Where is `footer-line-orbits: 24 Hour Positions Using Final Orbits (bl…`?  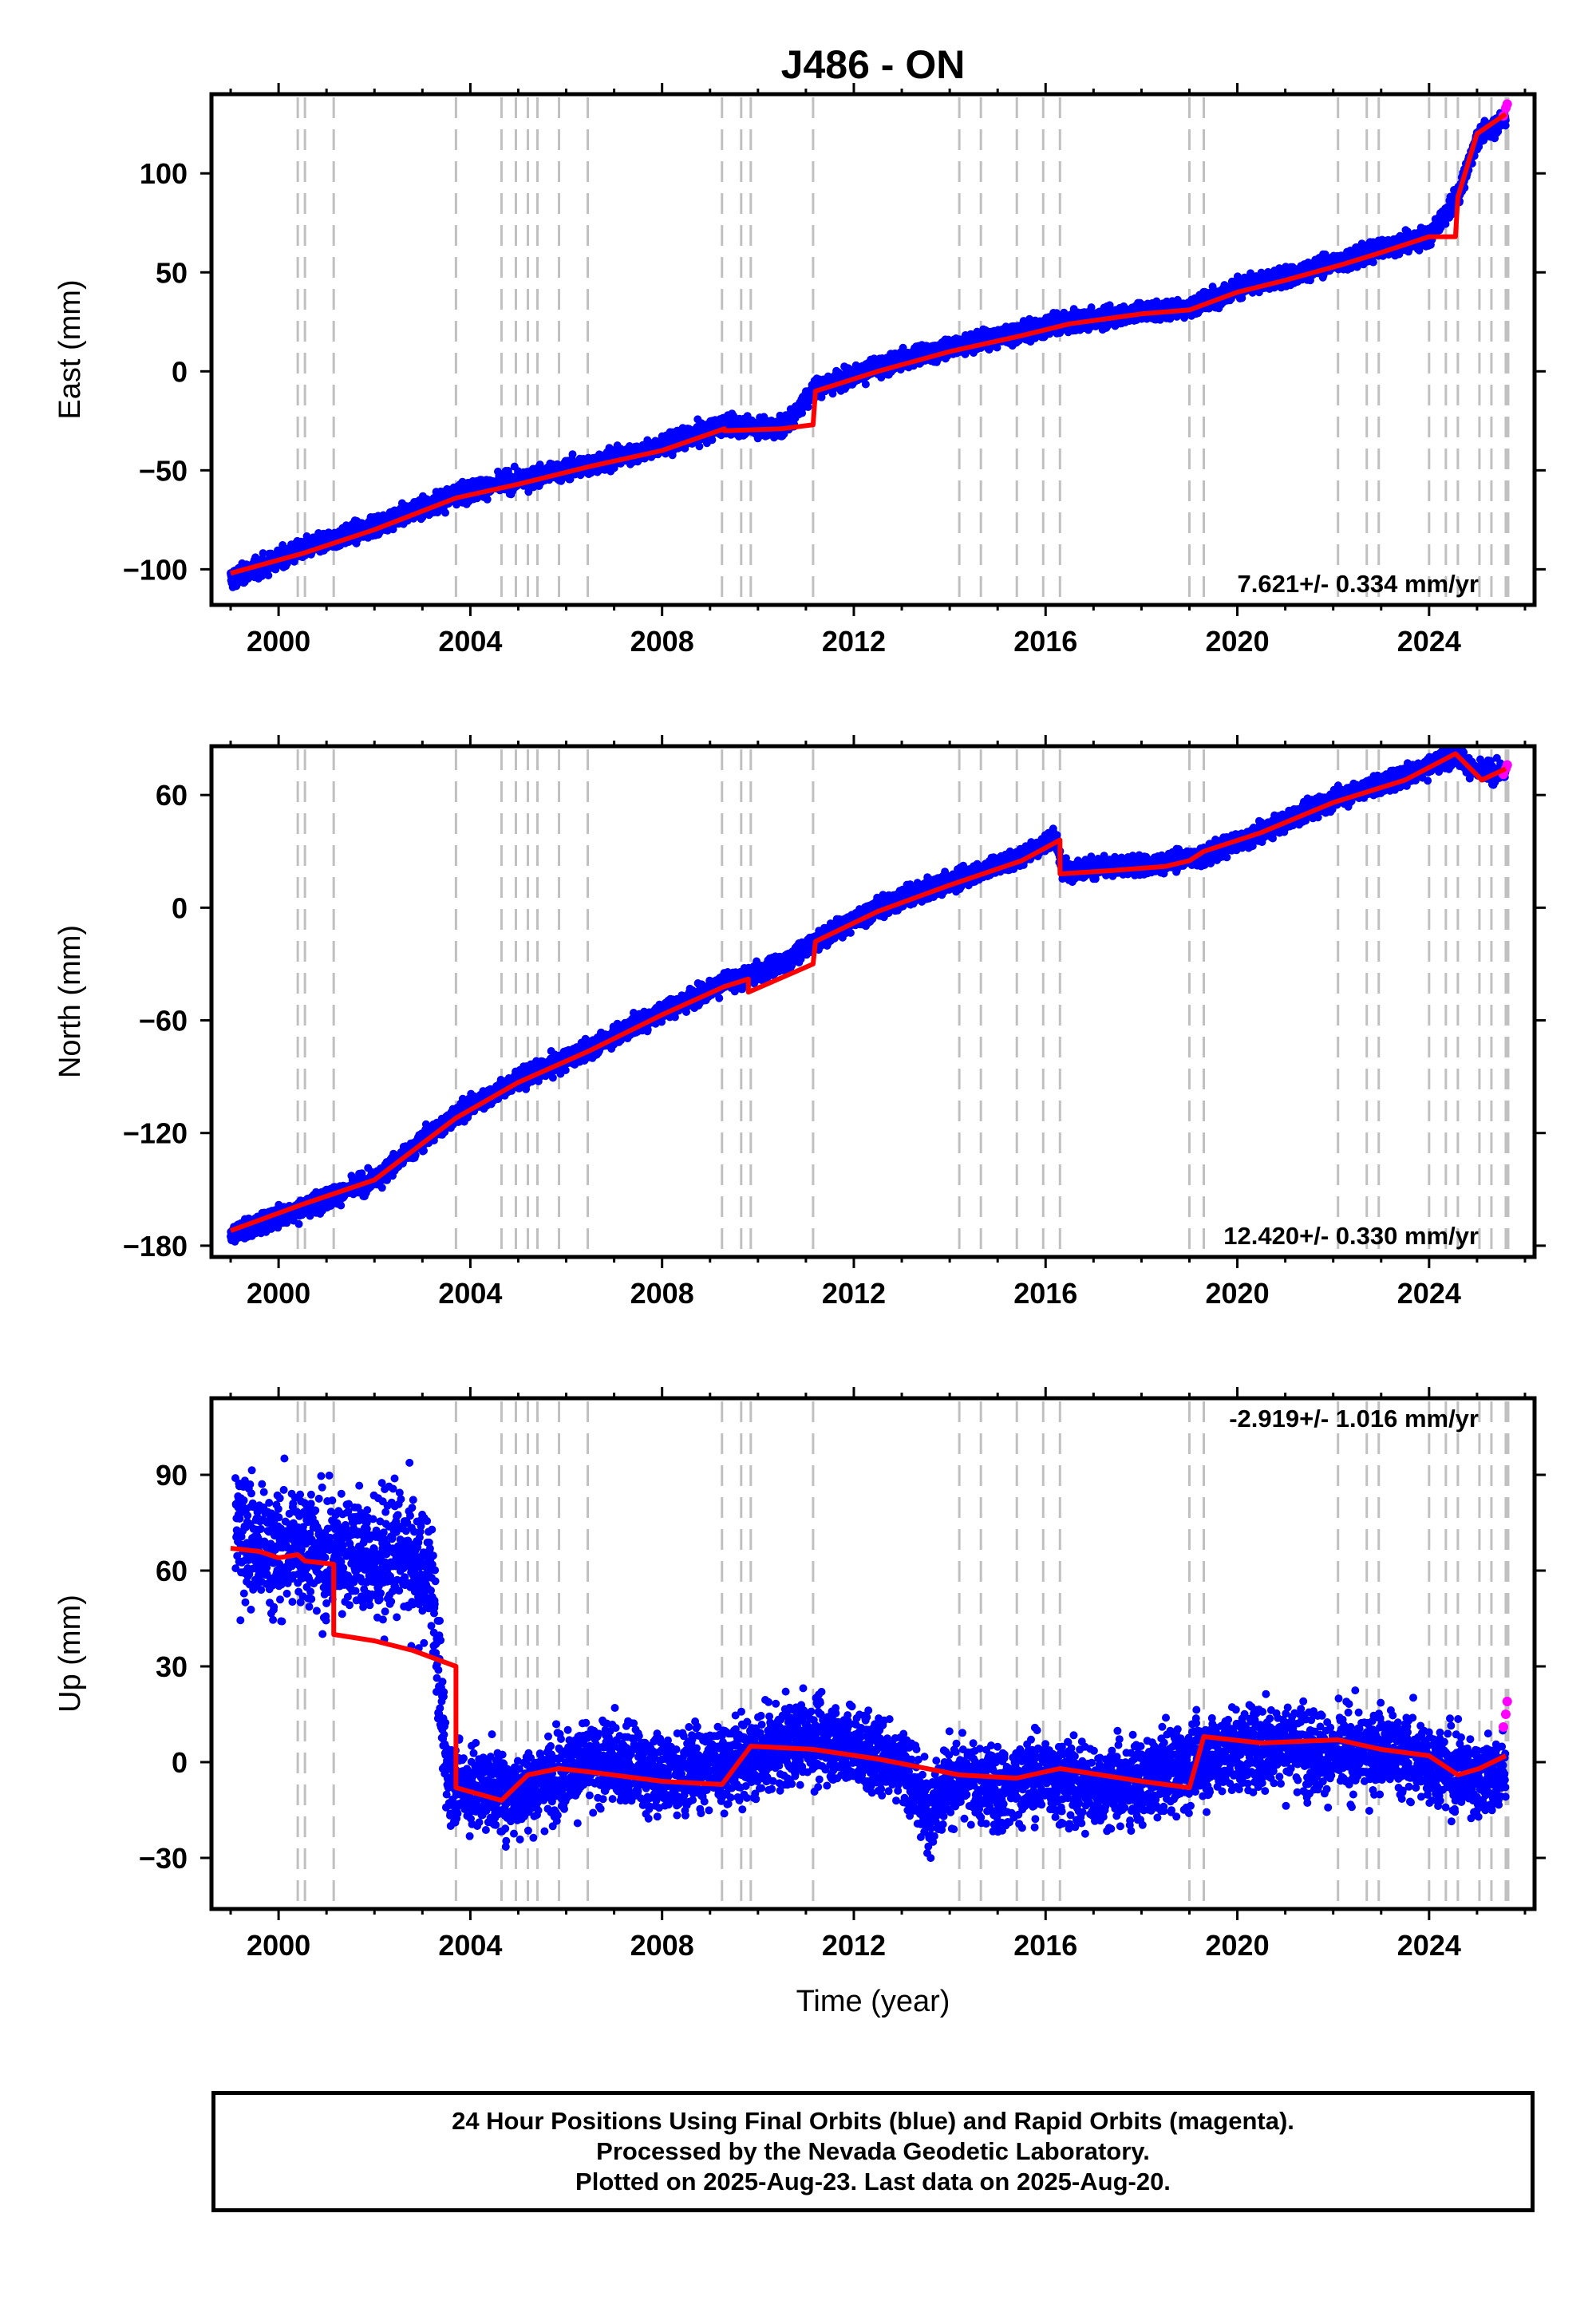
footer-line-orbits: 24 Hour Positions Using Final Orbits (bl… is located at coordinates (873, 2121).